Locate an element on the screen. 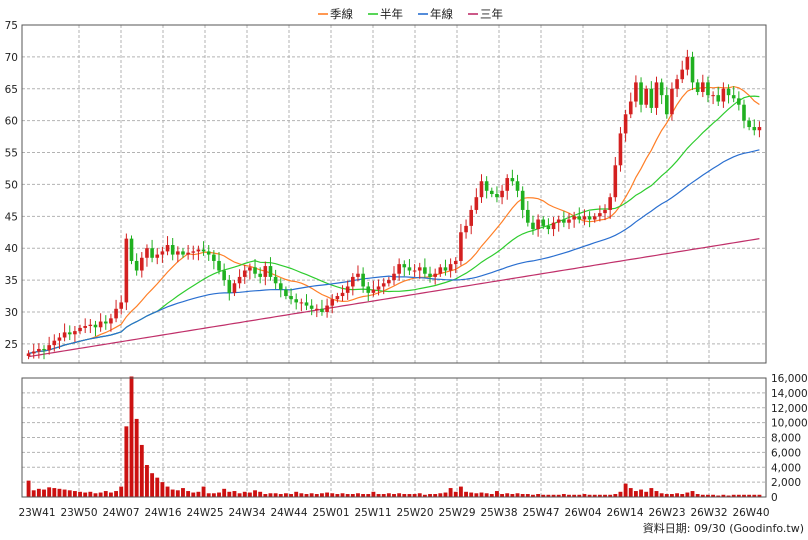 Image resolution: width=808 pixels, height=540 pixels. x-tick-14: 26W14 is located at coordinates (624, 513).